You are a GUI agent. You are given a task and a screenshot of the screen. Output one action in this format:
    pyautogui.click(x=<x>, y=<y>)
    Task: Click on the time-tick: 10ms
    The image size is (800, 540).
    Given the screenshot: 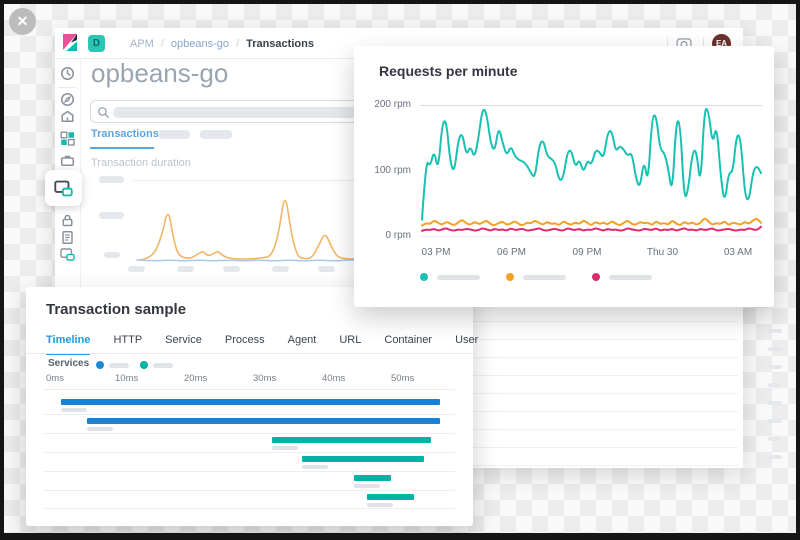 What is the action you would take?
    pyautogui.click(x=127, y=378)
    